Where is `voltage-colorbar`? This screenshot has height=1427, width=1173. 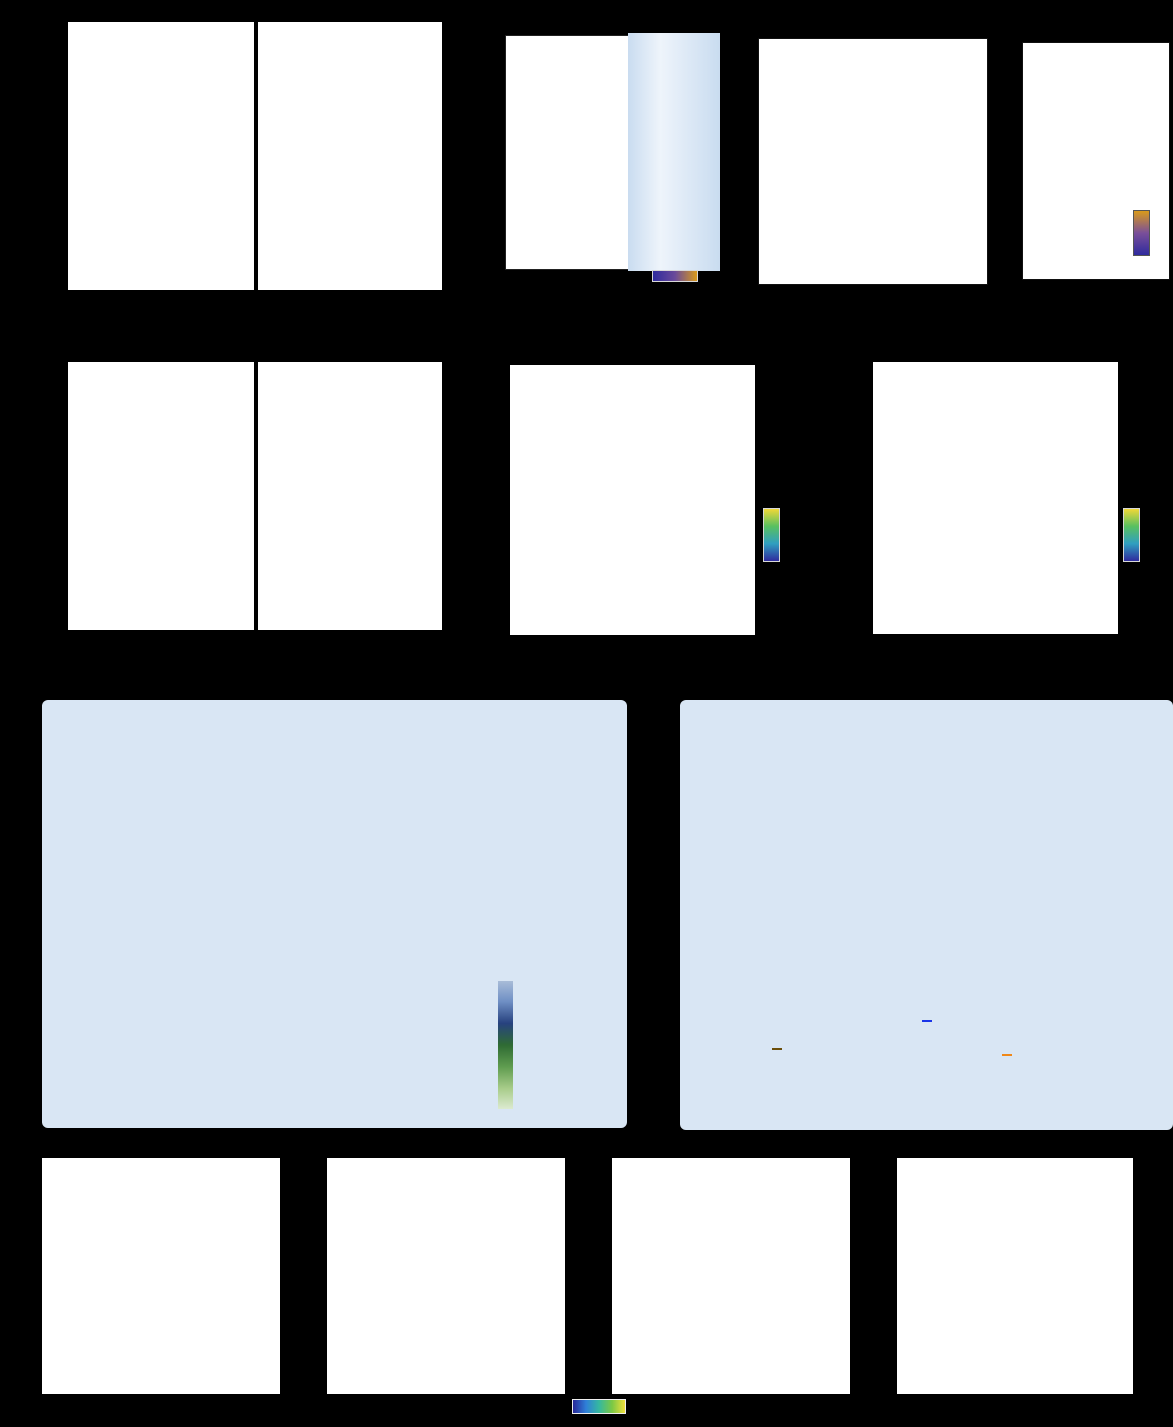 voltage-colorbar is located at coordinates (599, 1406).